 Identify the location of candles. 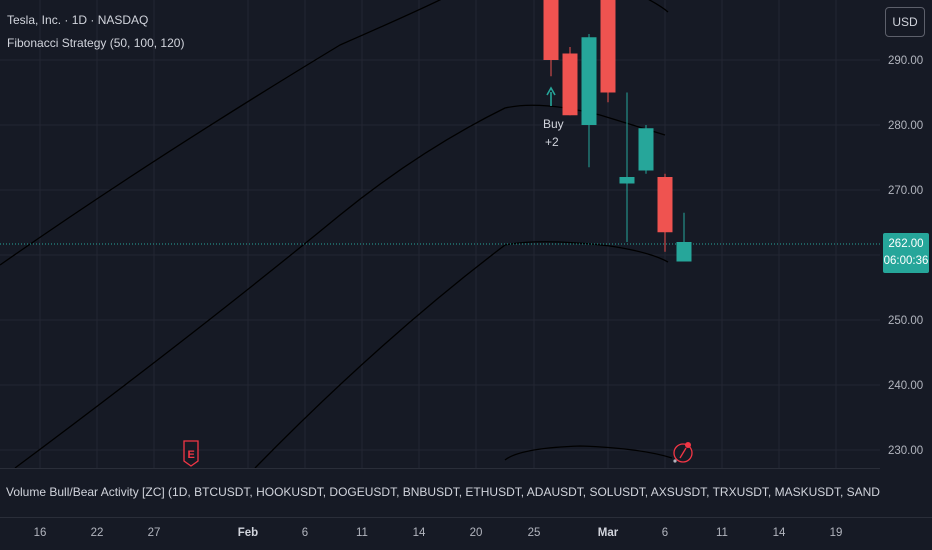
(617, 131).